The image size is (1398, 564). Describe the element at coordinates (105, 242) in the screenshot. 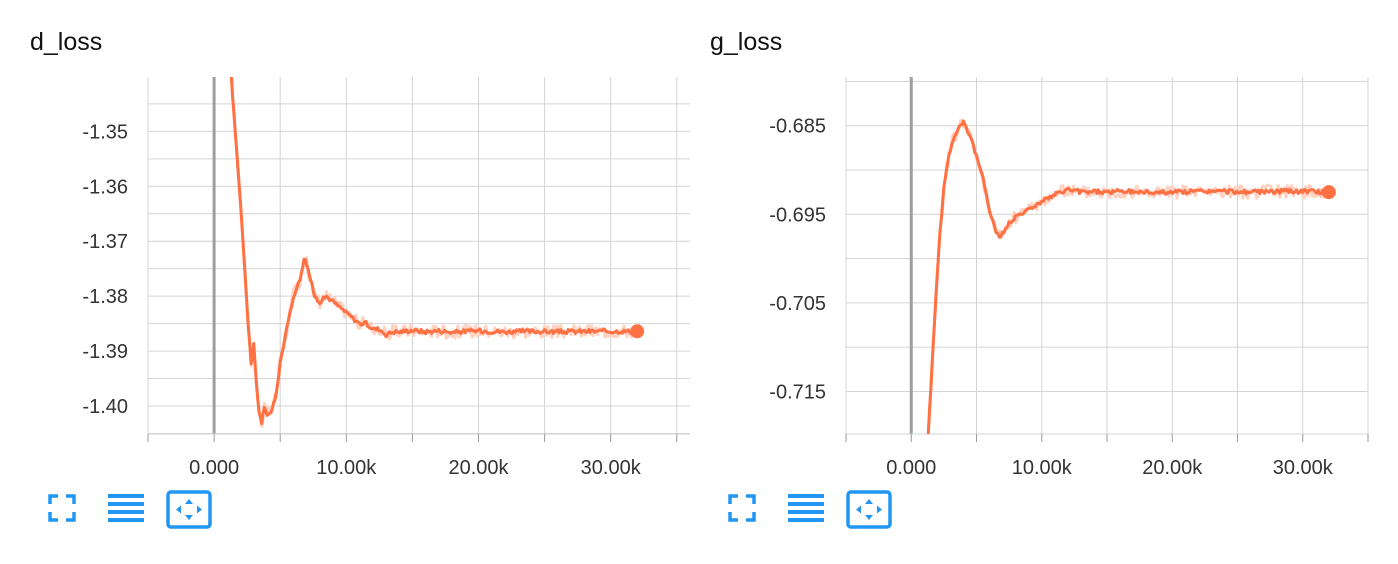

I see `y-tick-label: -1.37` at that location.